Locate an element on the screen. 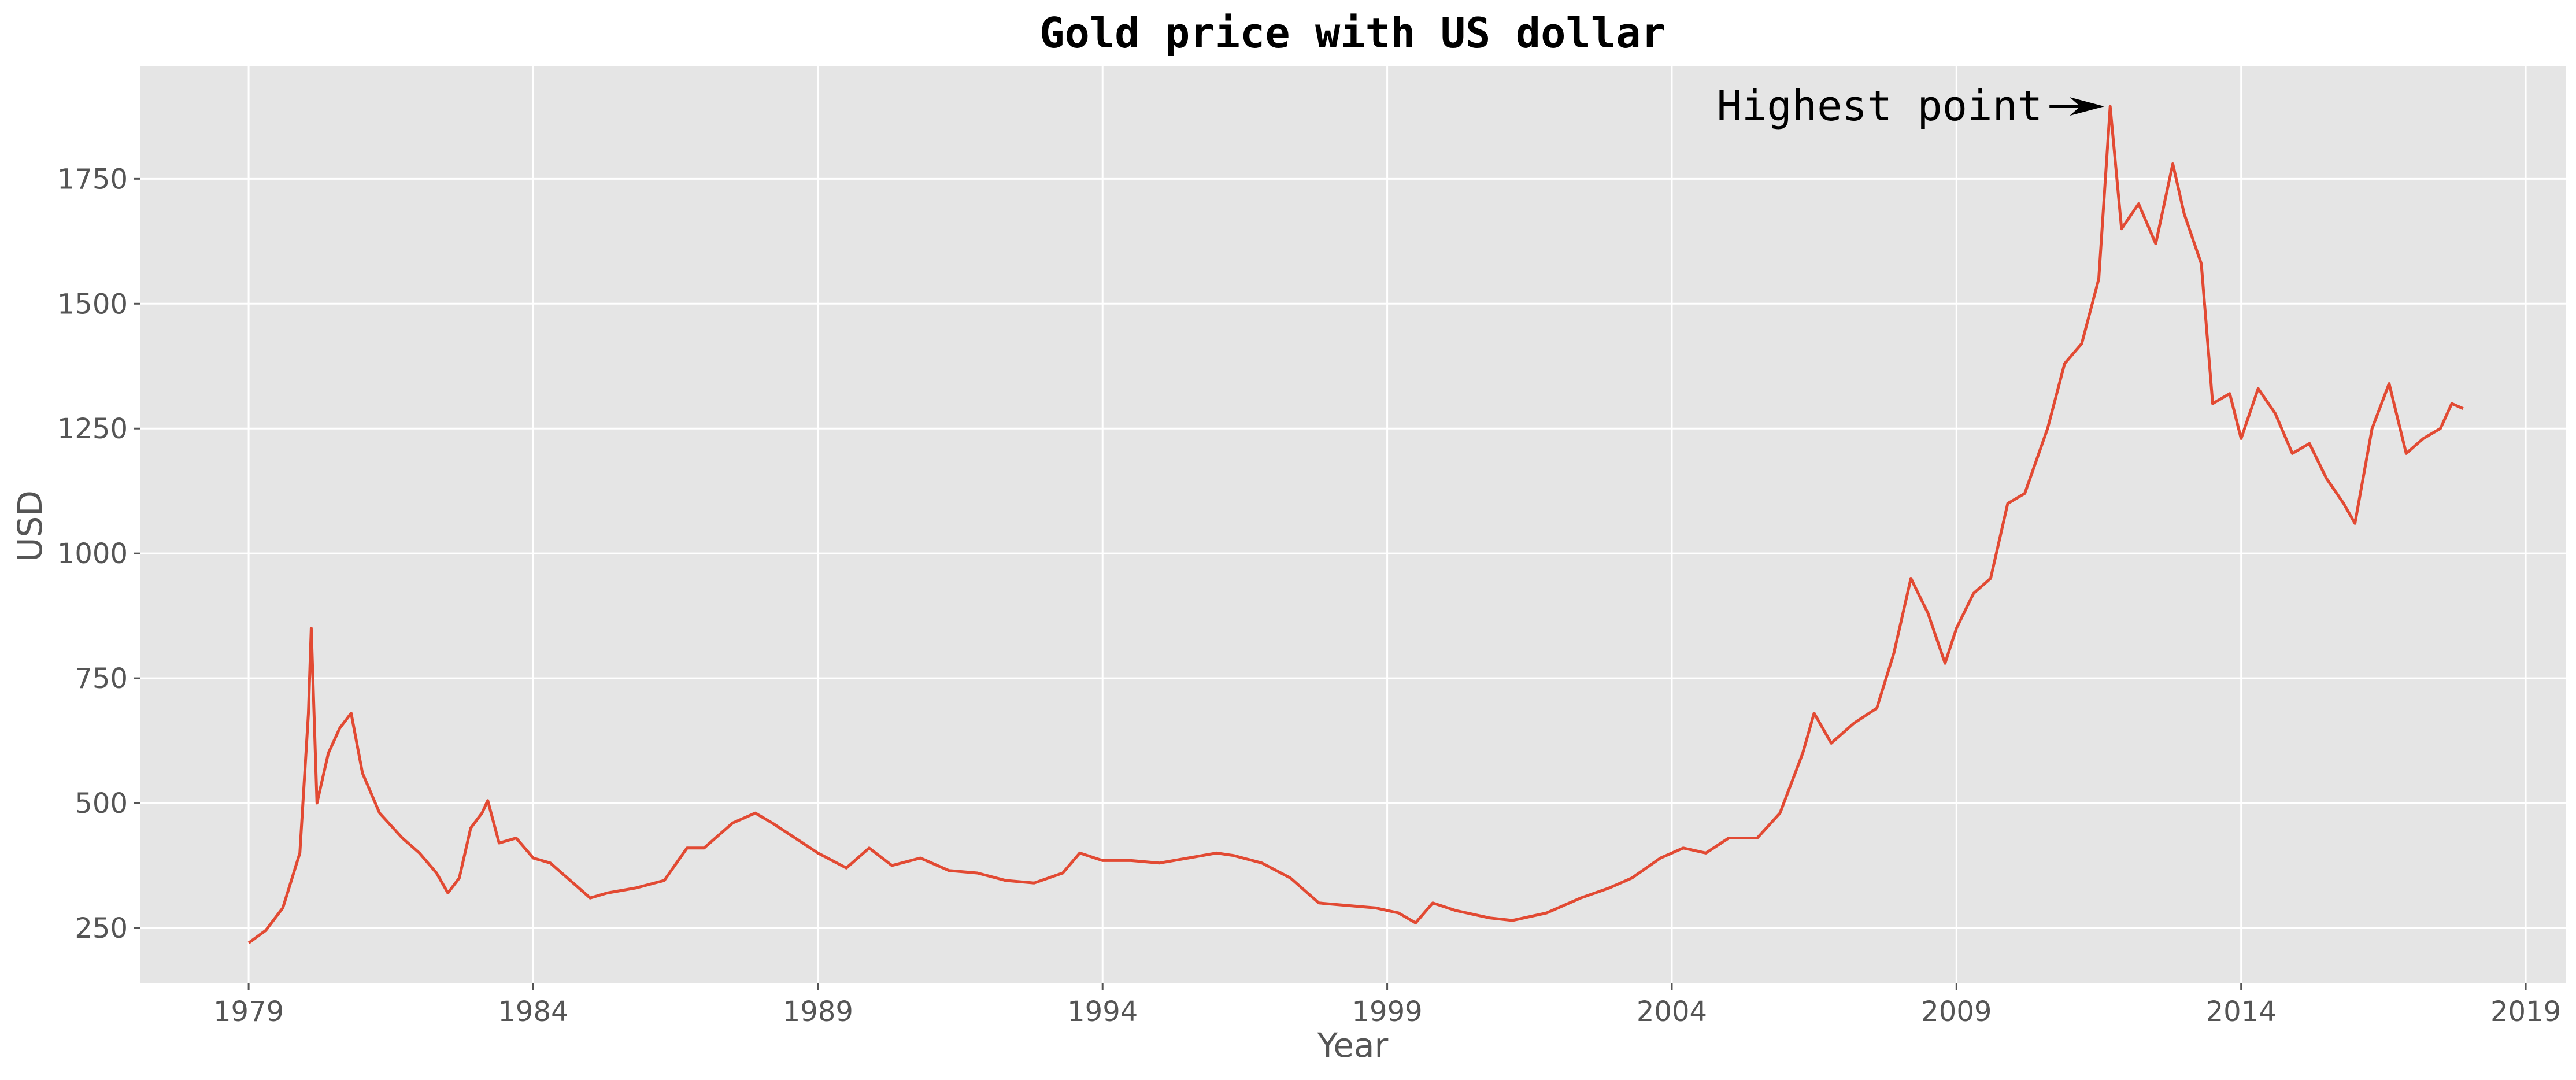 The image size is (2576, 1080). x-tick-label: 1989 is located at coordinates (818, 1012).